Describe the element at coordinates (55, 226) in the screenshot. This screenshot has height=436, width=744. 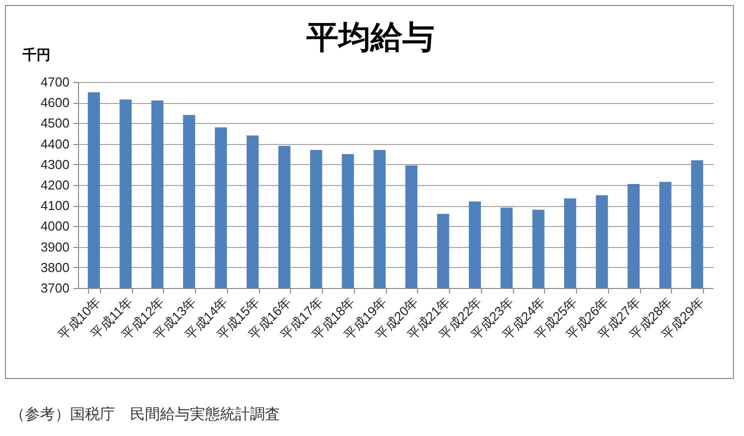
I see `y-tick-label: 4000` at that location.